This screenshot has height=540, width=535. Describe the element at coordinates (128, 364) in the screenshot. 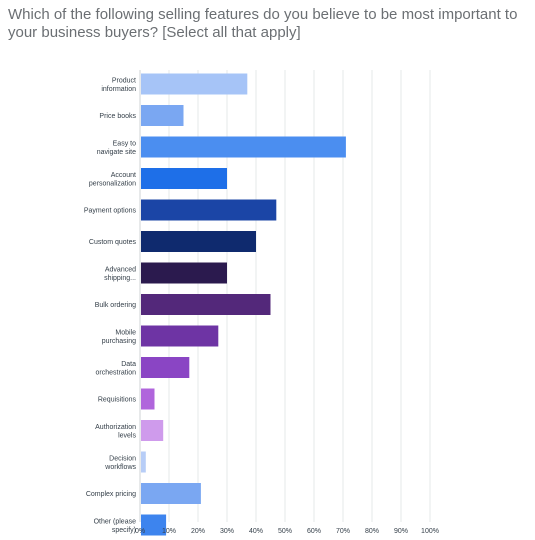

I see `category-label: Data` at that location.